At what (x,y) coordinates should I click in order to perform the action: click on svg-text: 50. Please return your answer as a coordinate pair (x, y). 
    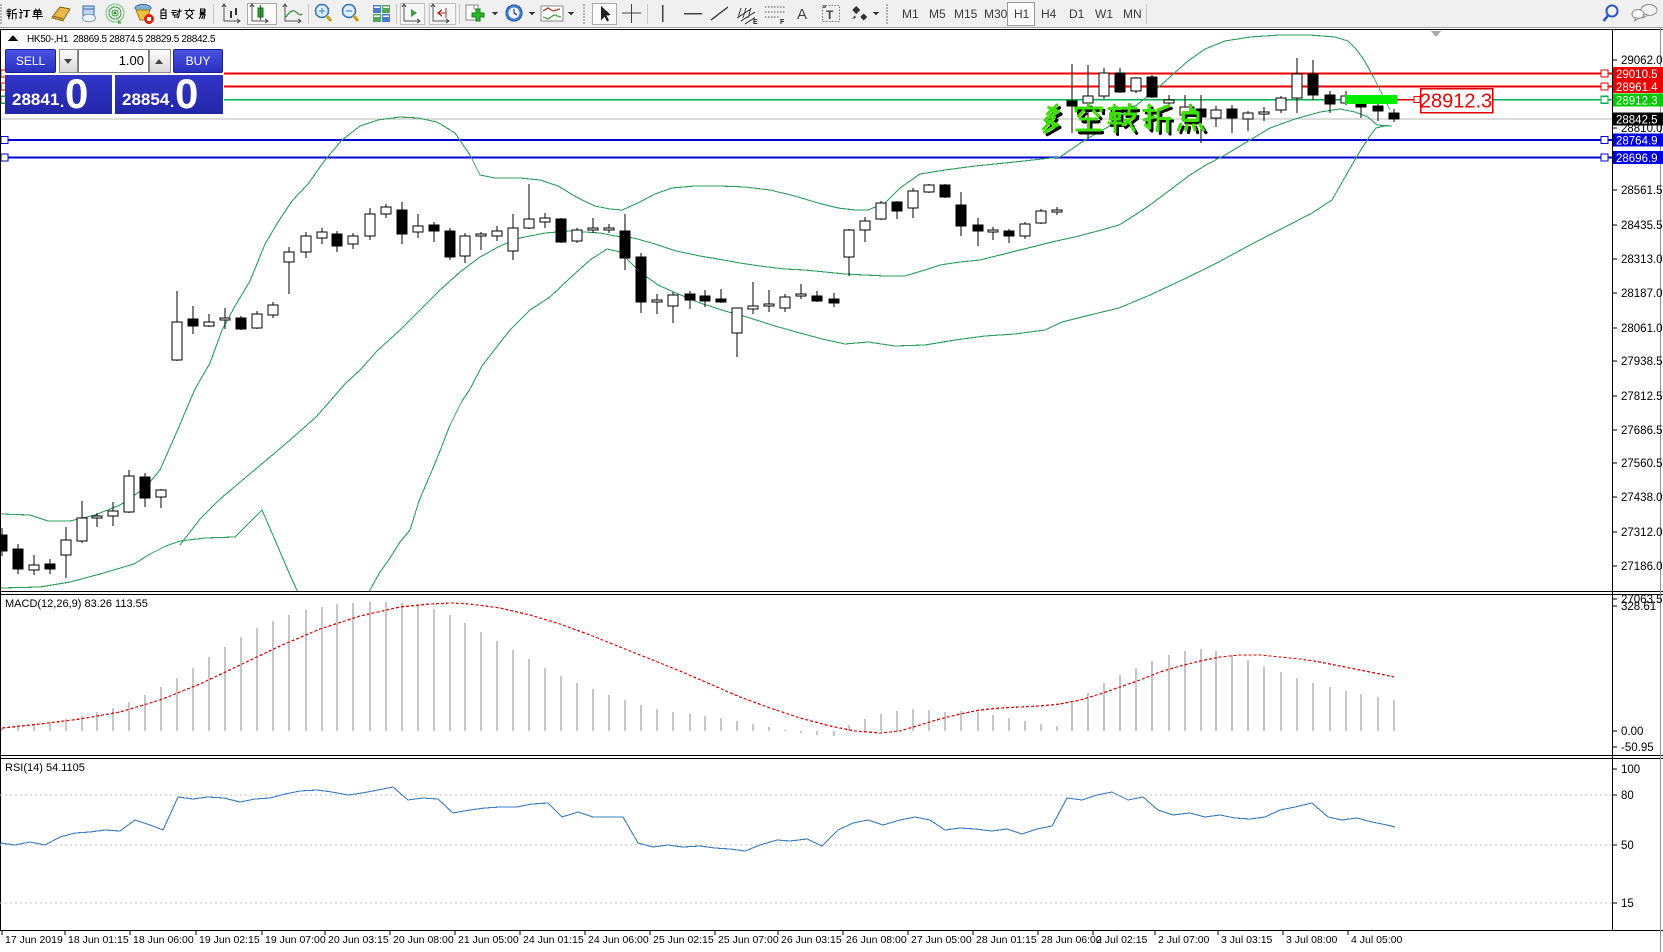
    Looking at the image, I should click on (1627, 846).